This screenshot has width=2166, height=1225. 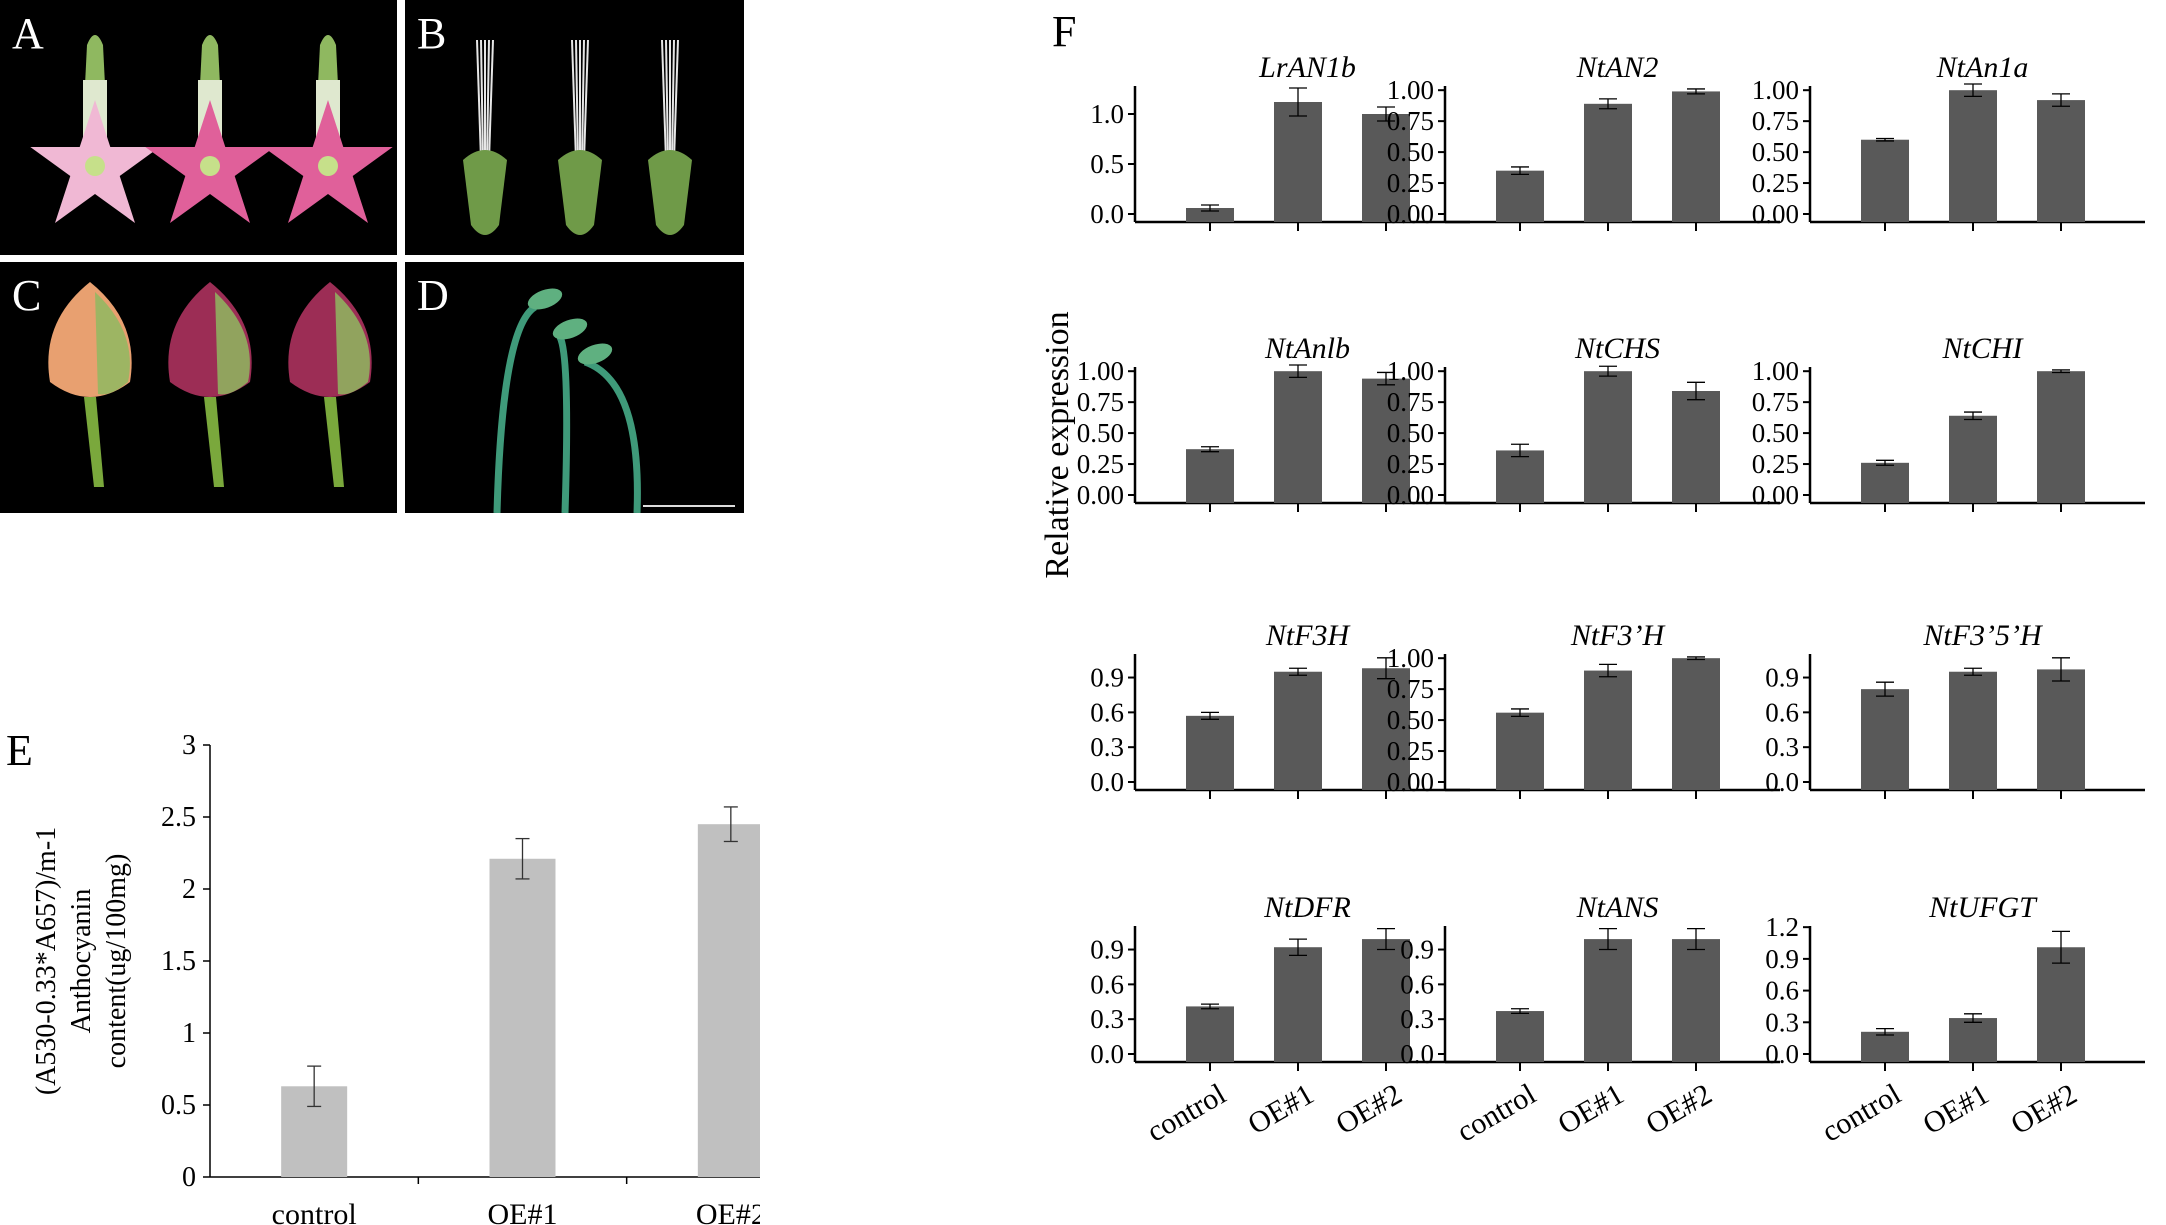 I want to click on relative-expression-label: Relative expression, so click(x=1057, y=444).